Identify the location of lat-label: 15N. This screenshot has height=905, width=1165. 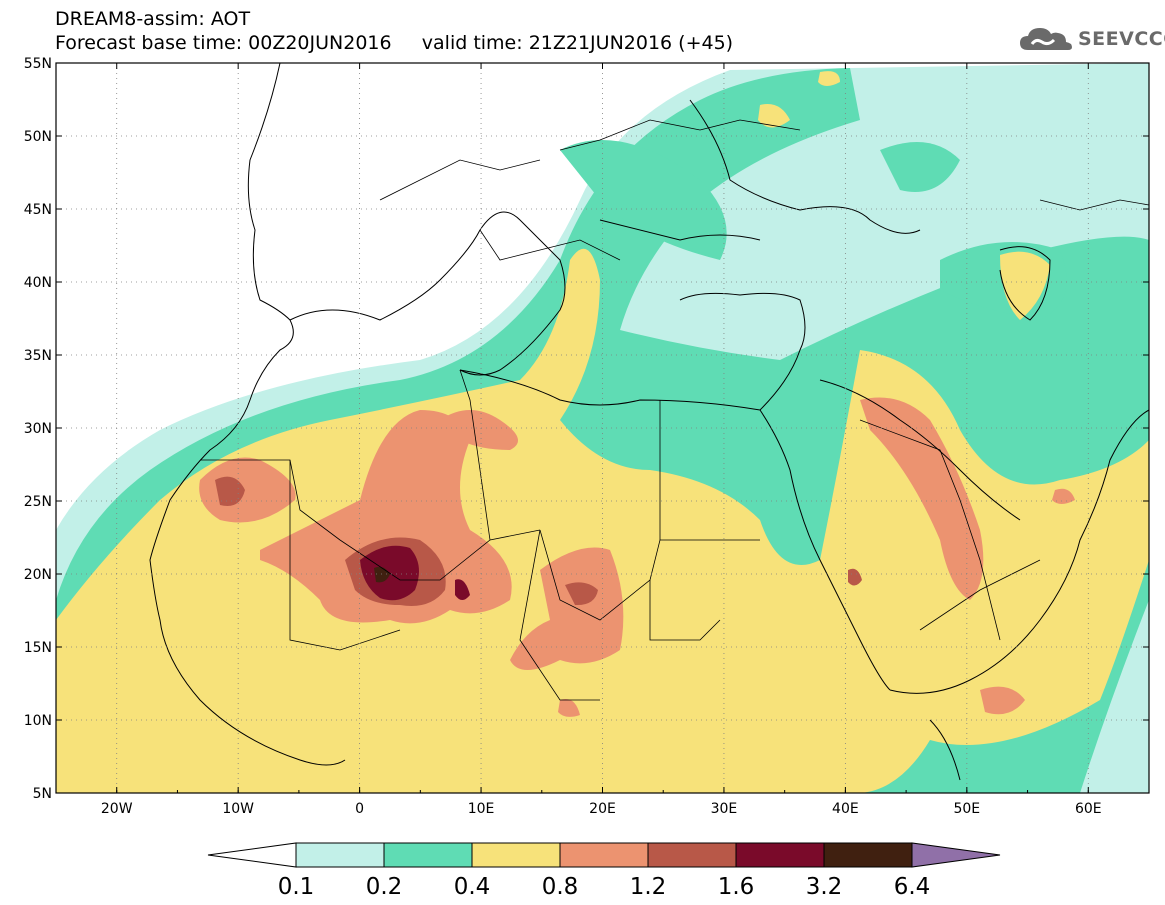
(38, 648).